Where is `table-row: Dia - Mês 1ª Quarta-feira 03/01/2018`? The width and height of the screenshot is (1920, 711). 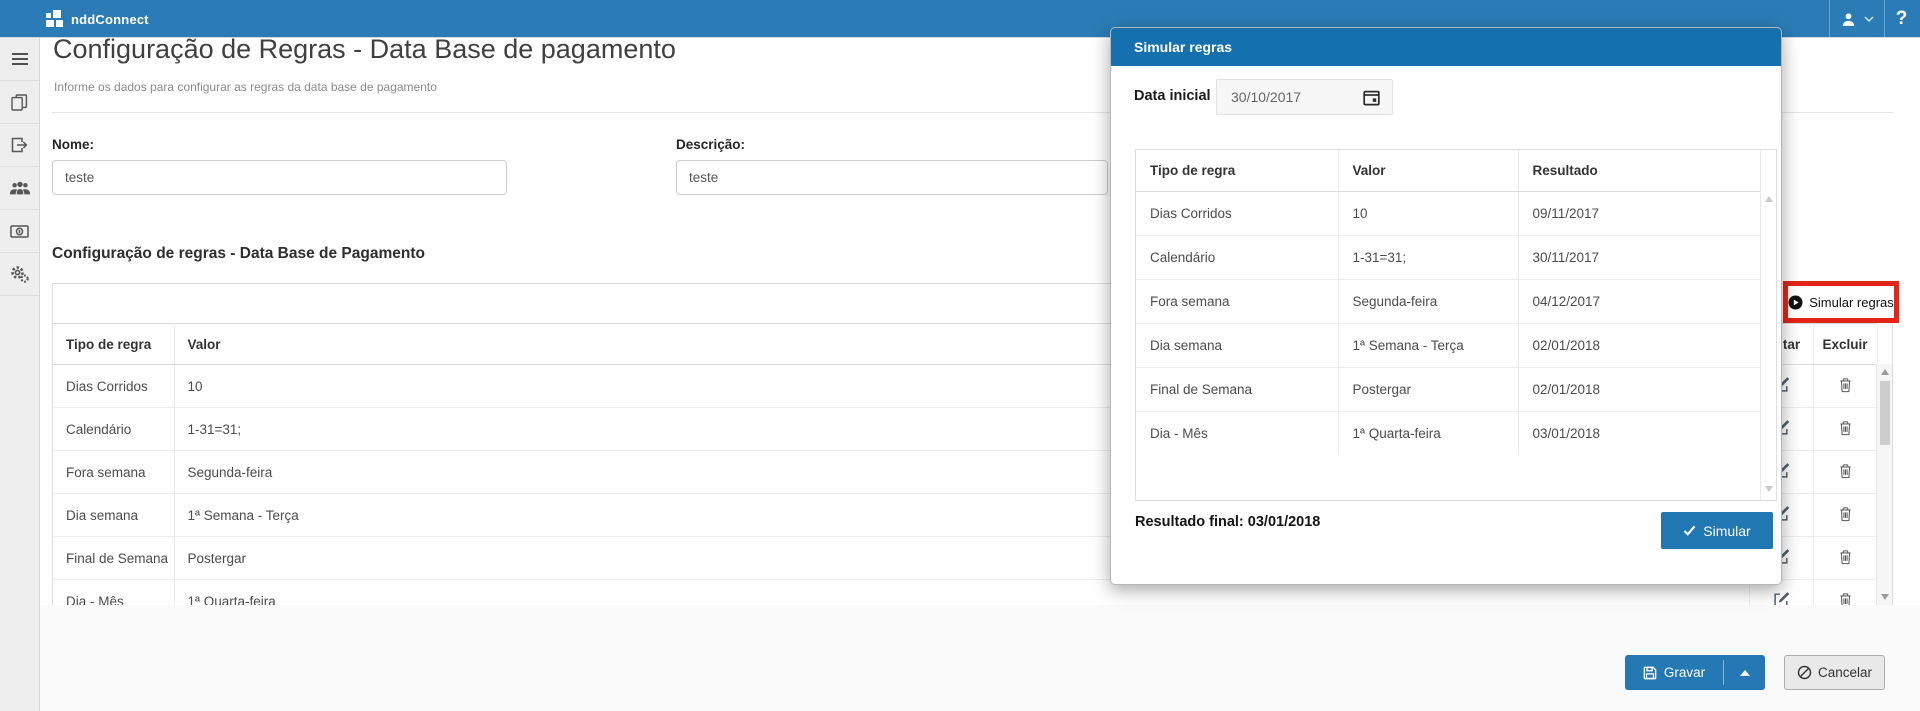 table-row: Dia - Mês 1ª Quarta-feira 03/01/2018 is located at coordinates (1449, 433).